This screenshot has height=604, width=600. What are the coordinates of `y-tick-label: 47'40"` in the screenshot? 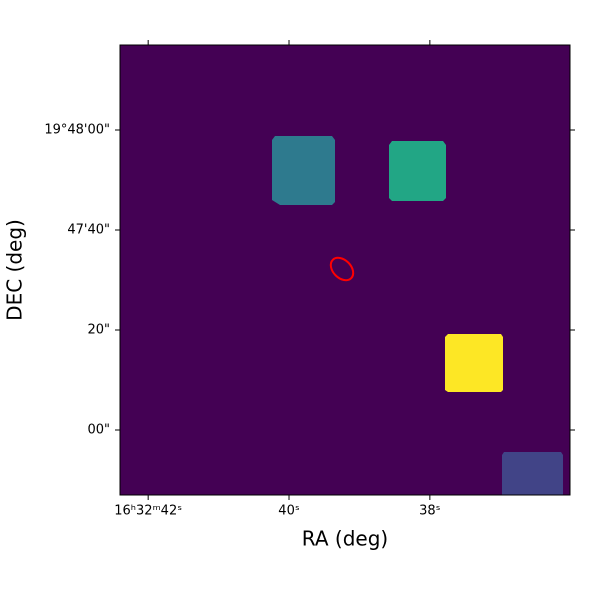 It's located at (88, 230).